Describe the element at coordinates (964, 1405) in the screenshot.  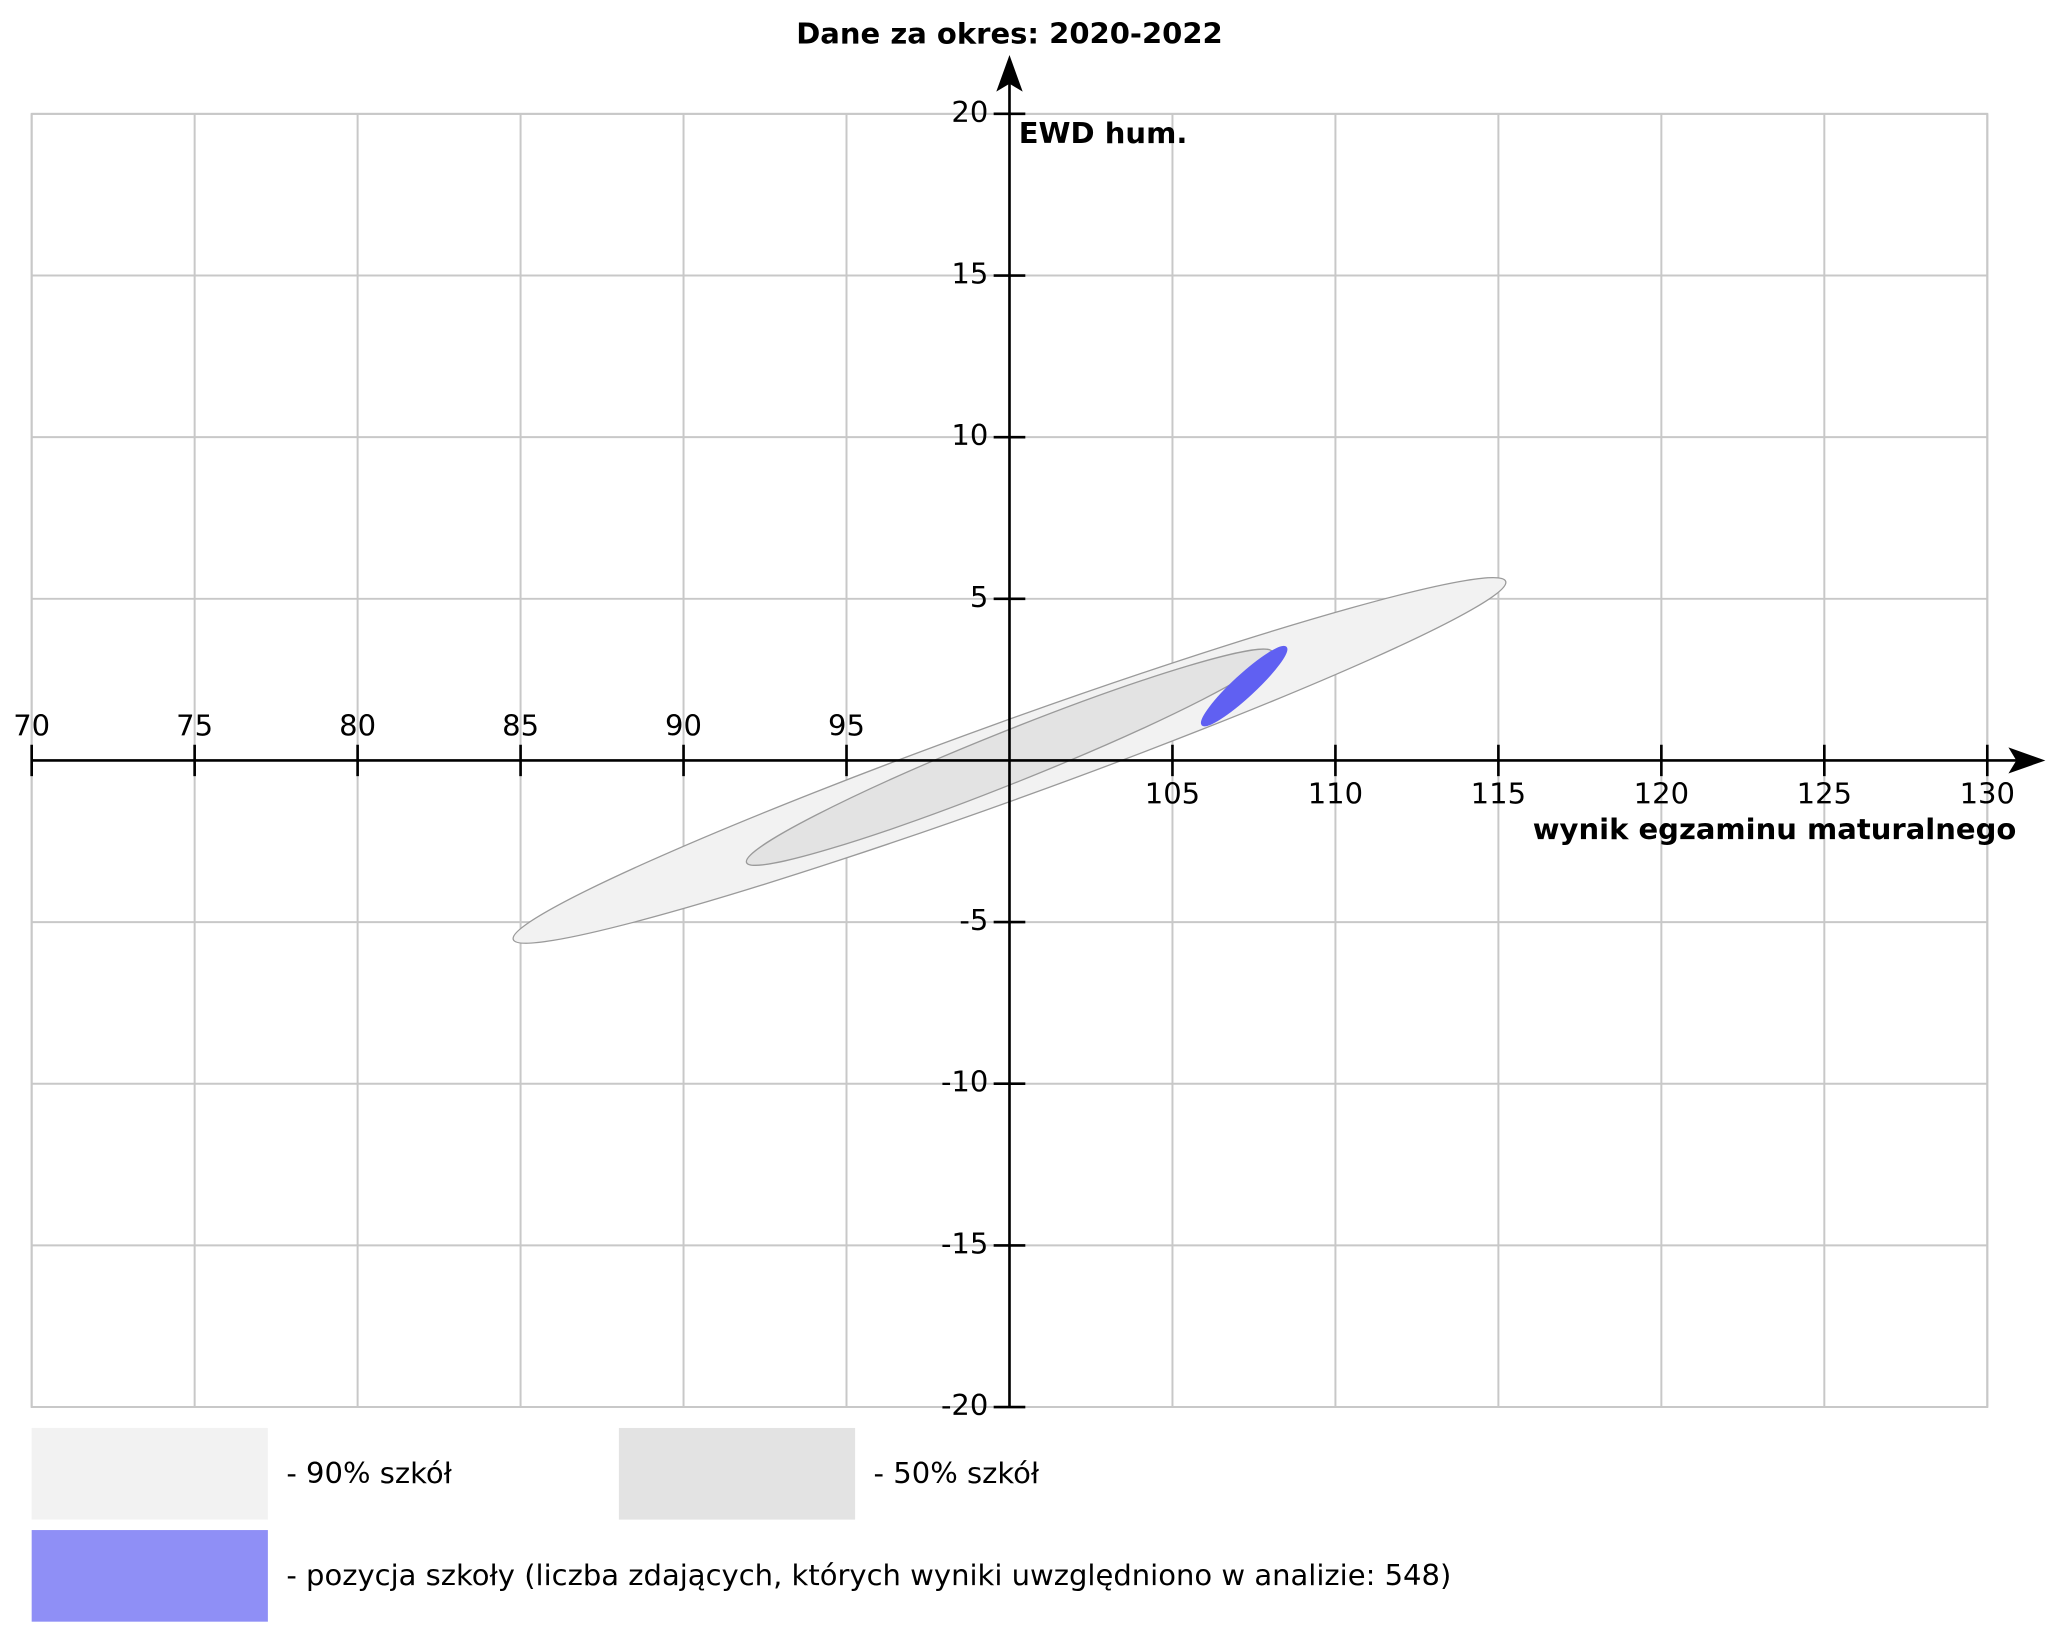
I see `y-tick-label: -20` at that location.